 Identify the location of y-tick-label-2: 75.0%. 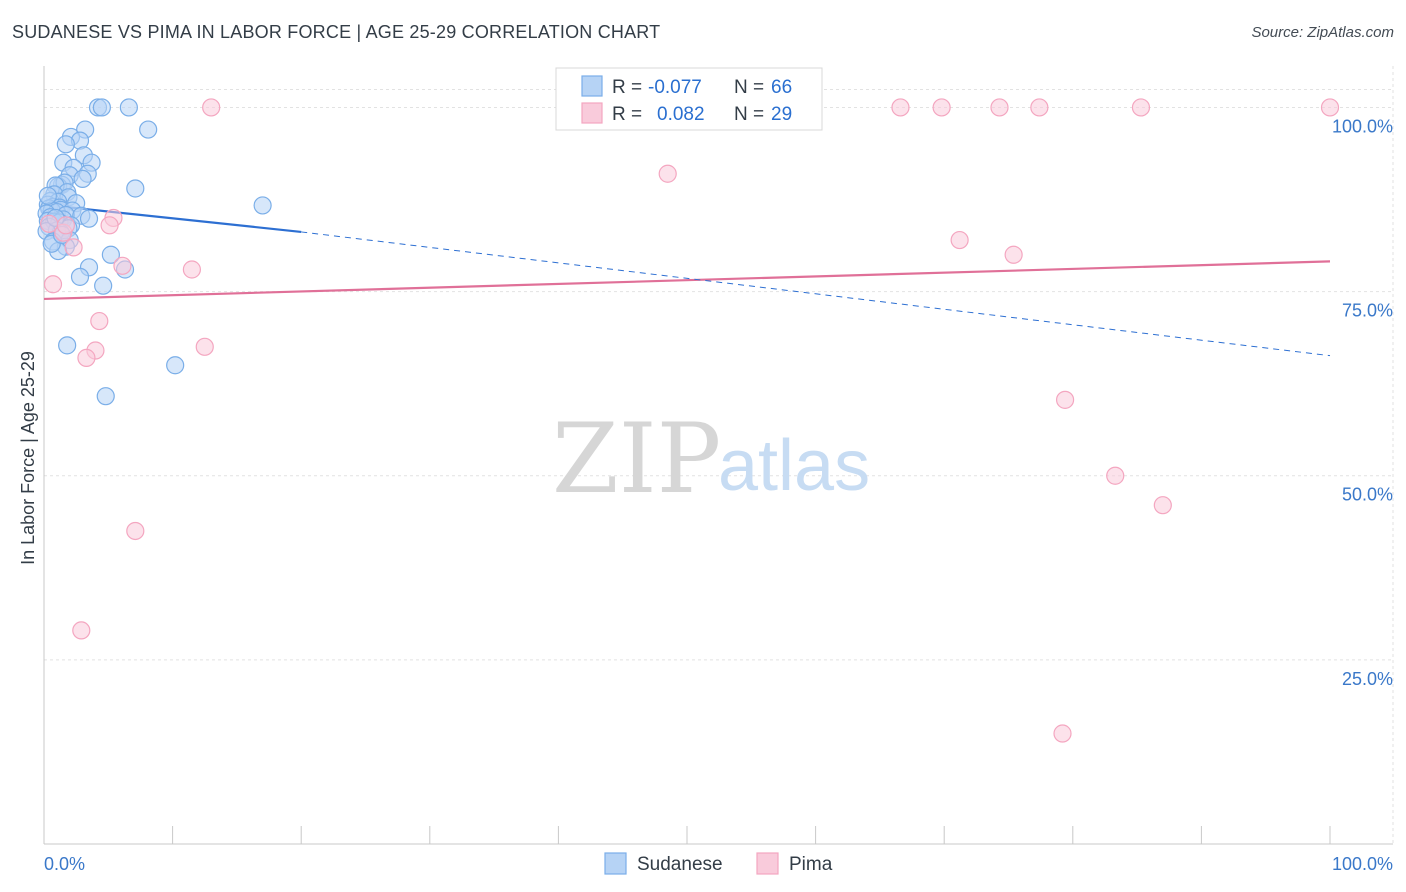
(1367, 311).